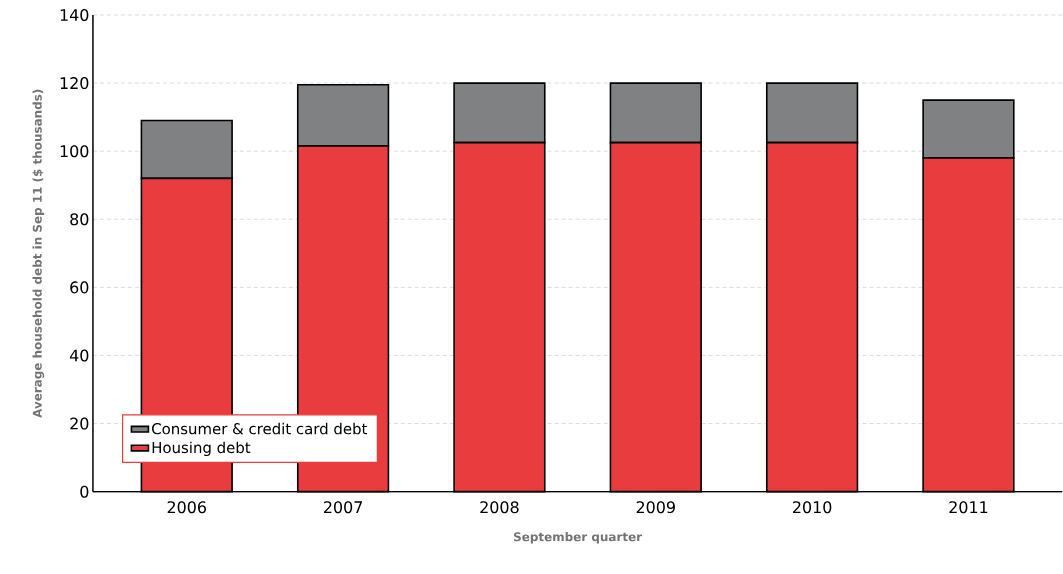  What do you see at coordinates (79, 219) in the screenshot?
I see `y-tick-label: 80` at bounding box center [79, 219].